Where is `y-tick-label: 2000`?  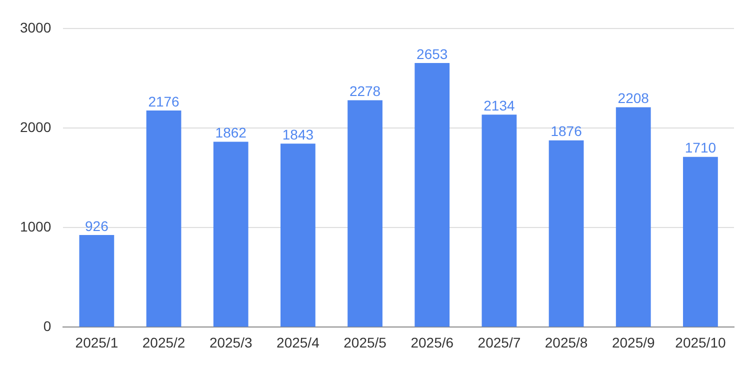
y-tick-label: 2000 is located at coordinates (36, 126).